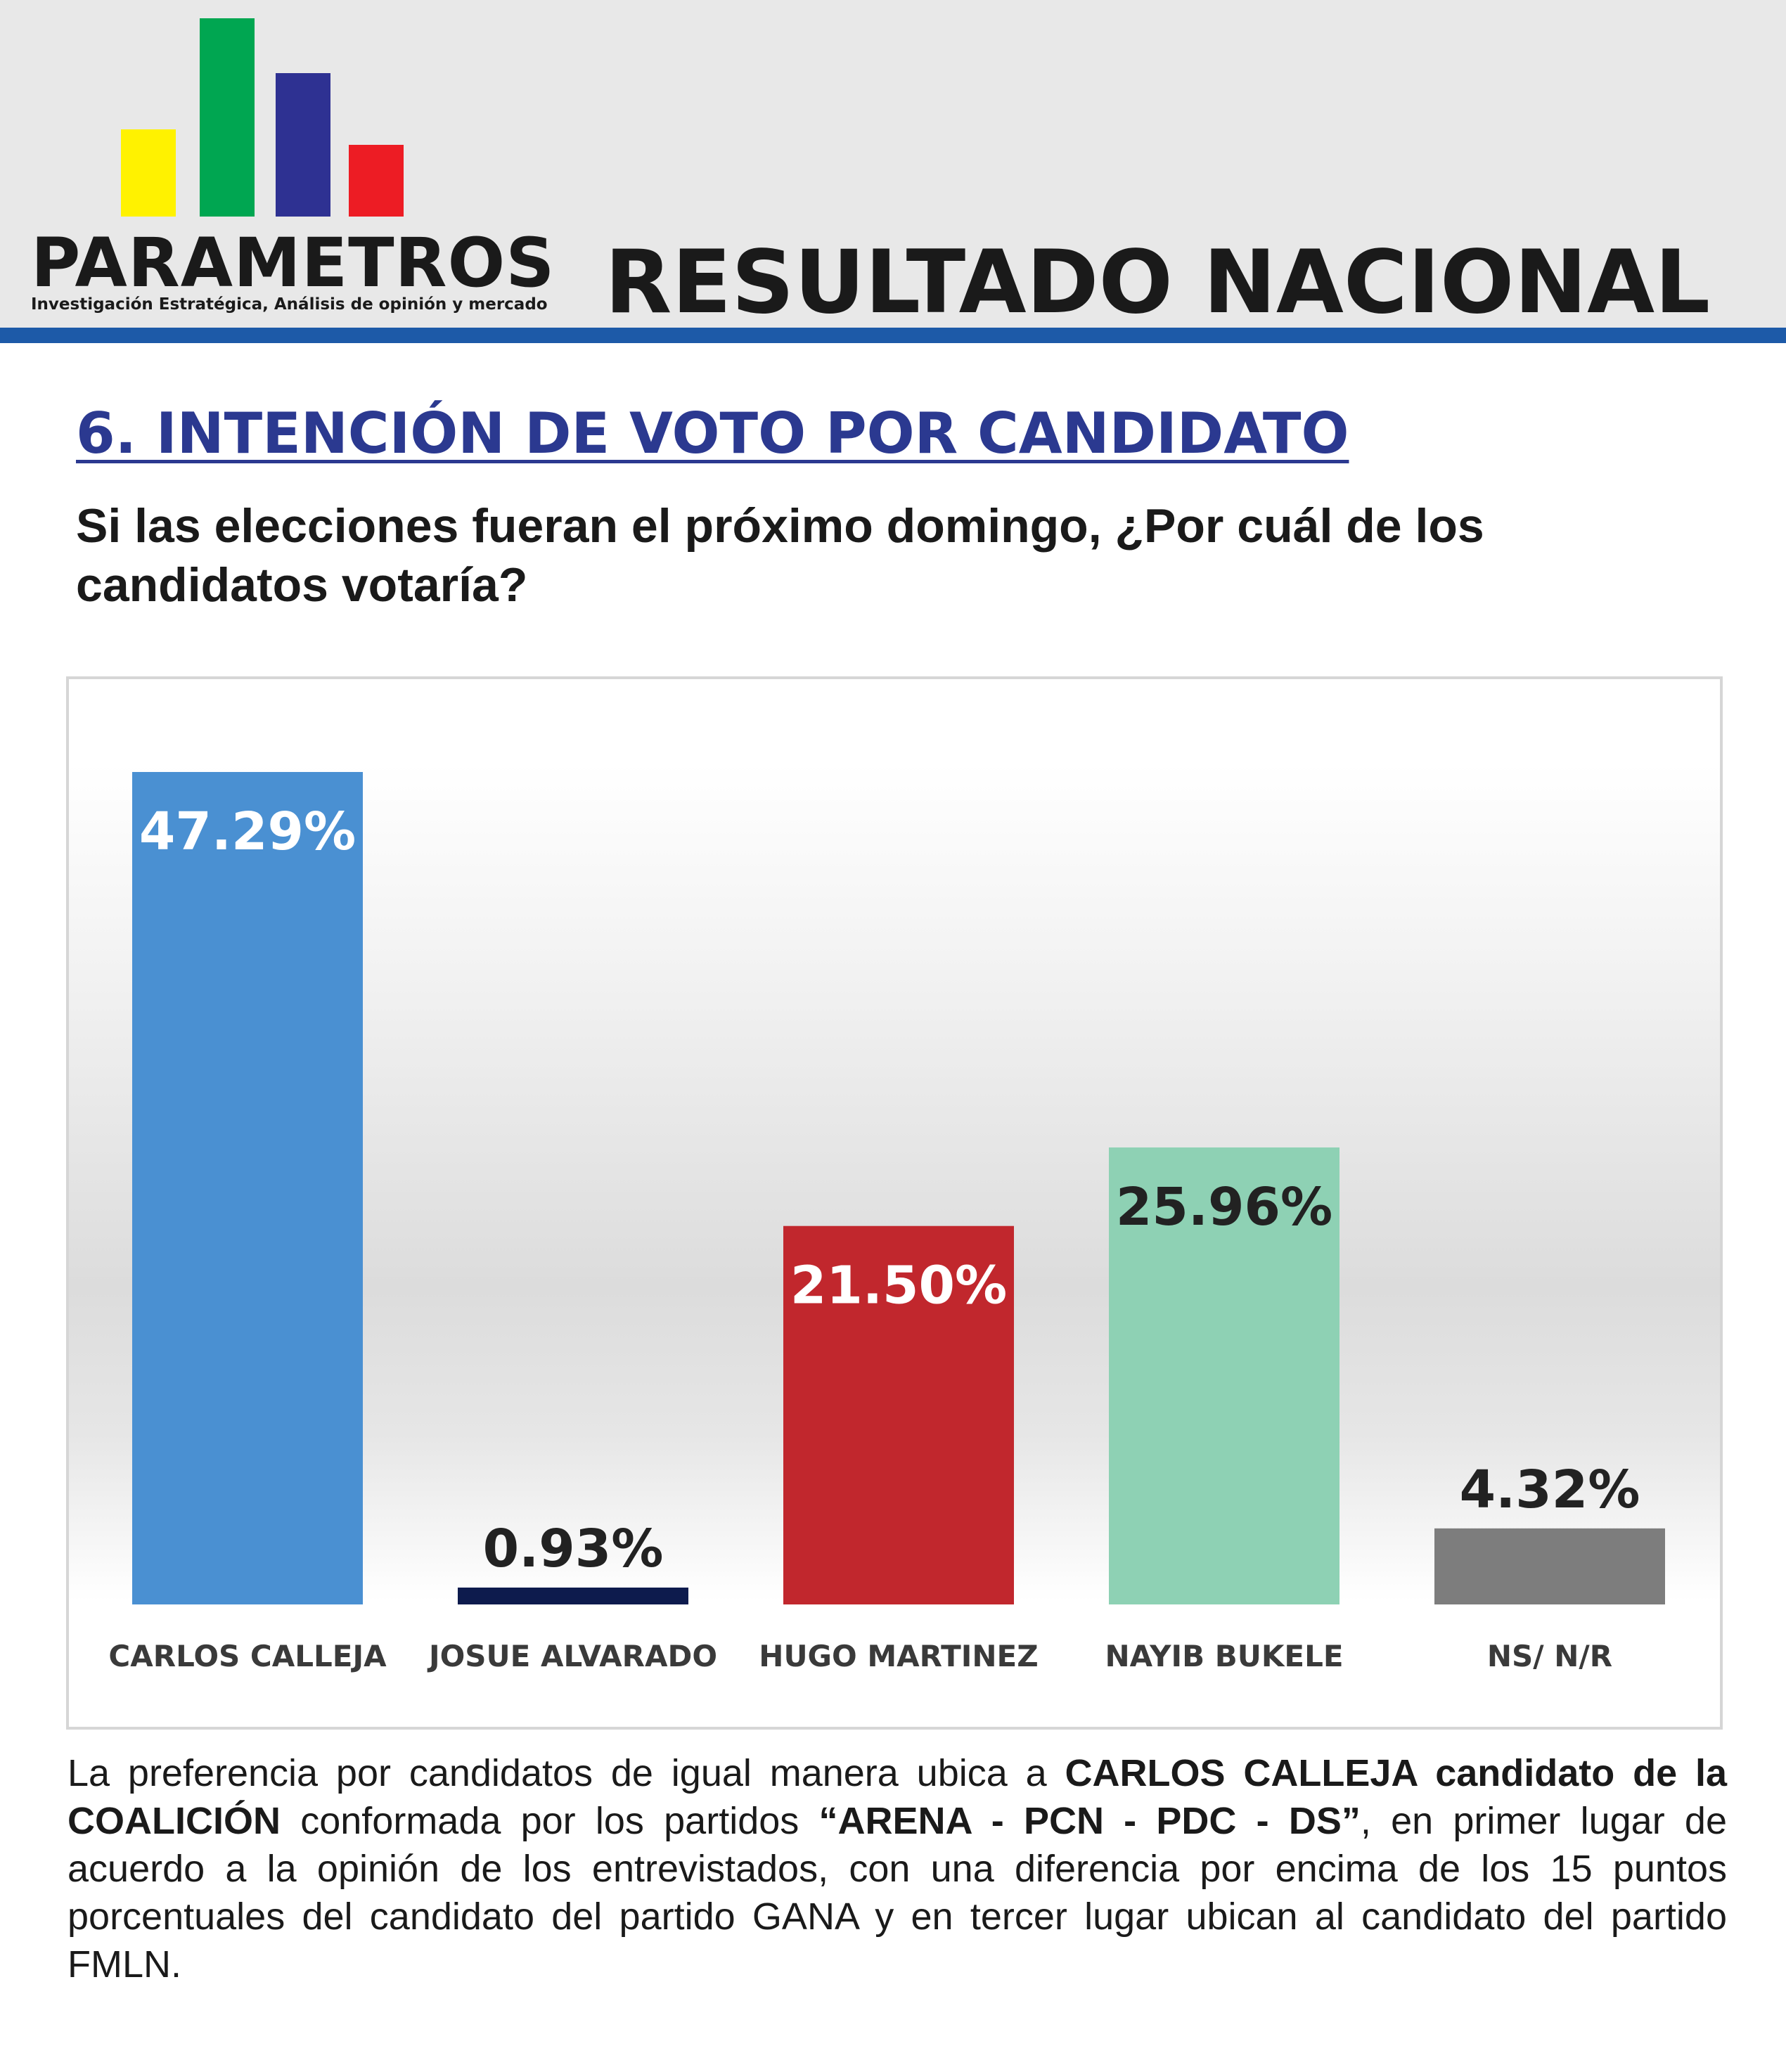 This screenshot has height=2072, width=1786. Describe the element at coordinates (712, 434) in the screenshot. I see `section-title: 6. INTENCIÓN DE VOTO POR CANDIDATO` at that location.